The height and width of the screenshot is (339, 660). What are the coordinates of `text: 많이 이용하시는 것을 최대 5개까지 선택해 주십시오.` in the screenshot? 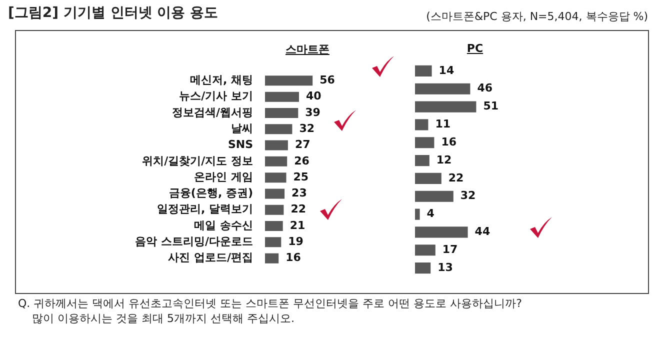 It's located at (163, 318).